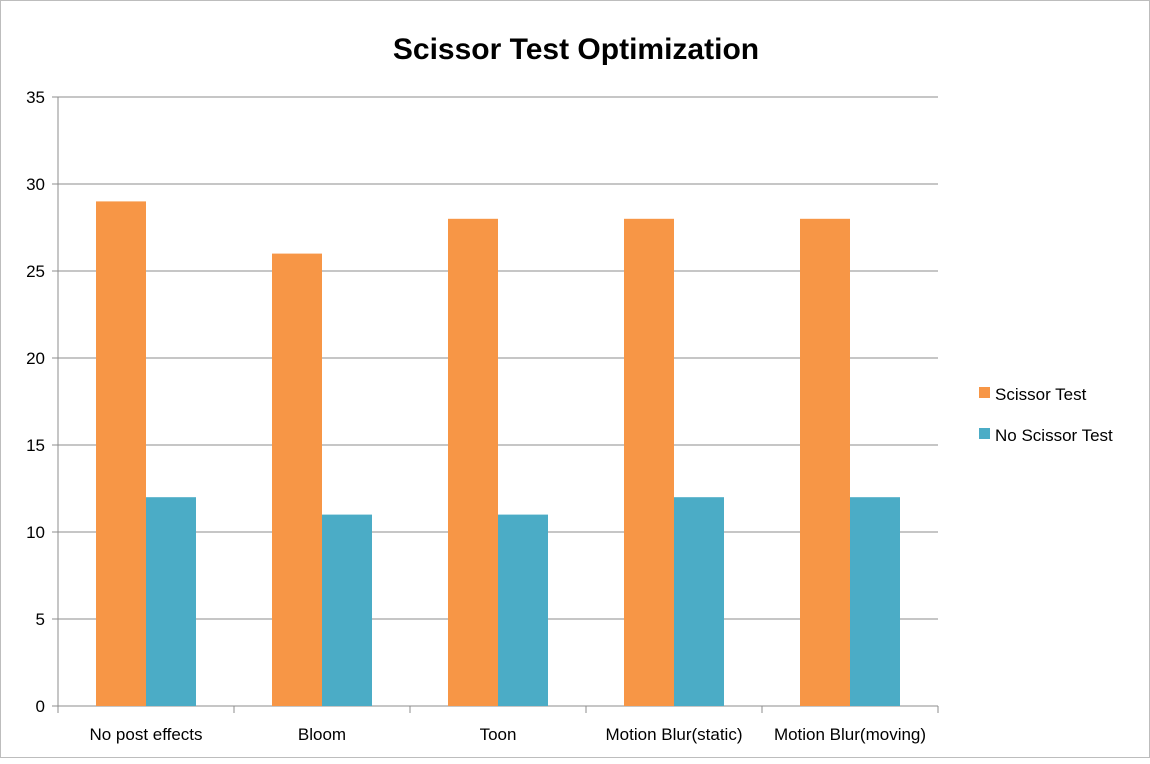 The image size is (1150, 764). Describe the element at coordinates (1054, 435) in the screenshot. I see `legend-label: No Scissor Test` at that location.